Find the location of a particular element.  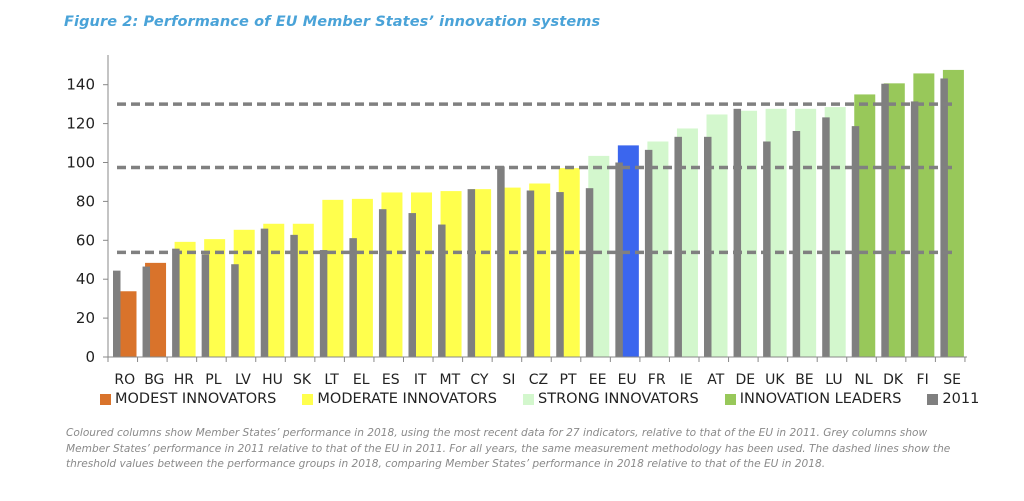

x-tick-label: PT is located at coordinates (568, 380).